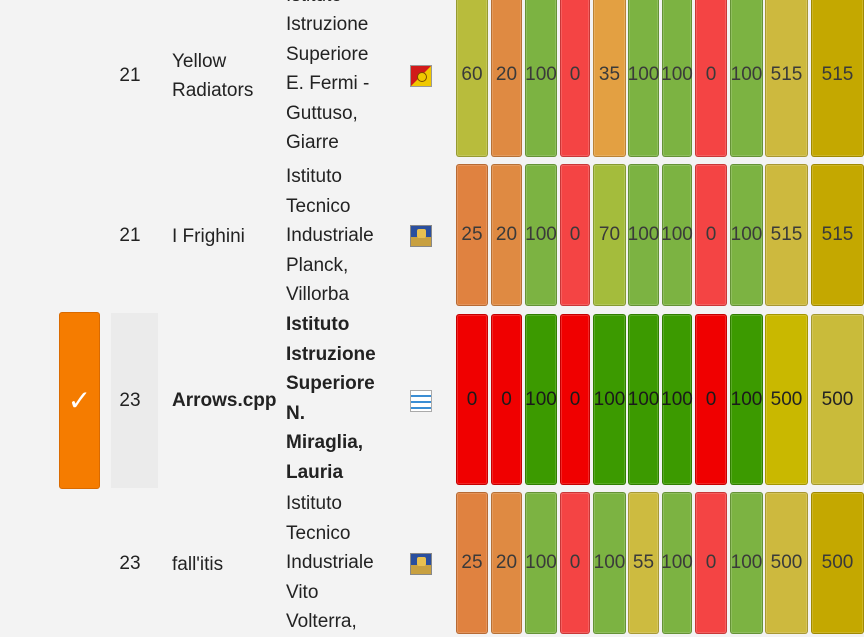  What do you see at coordinates (421, 400) in the screenshot?
I see `basilicata-flag-icon` at bounding box center [421, 400].